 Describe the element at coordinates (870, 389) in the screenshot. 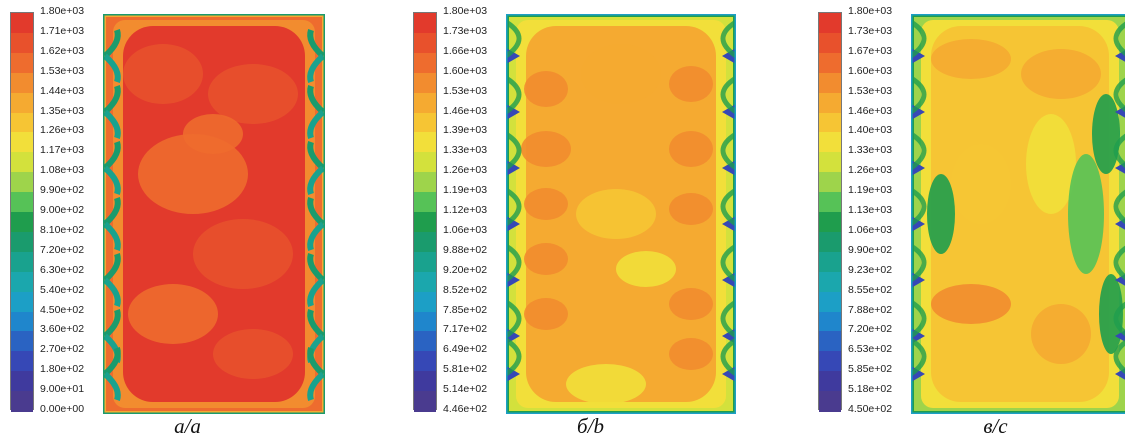

I see `colorbar-tick-label: 5.18e+02` at that location.